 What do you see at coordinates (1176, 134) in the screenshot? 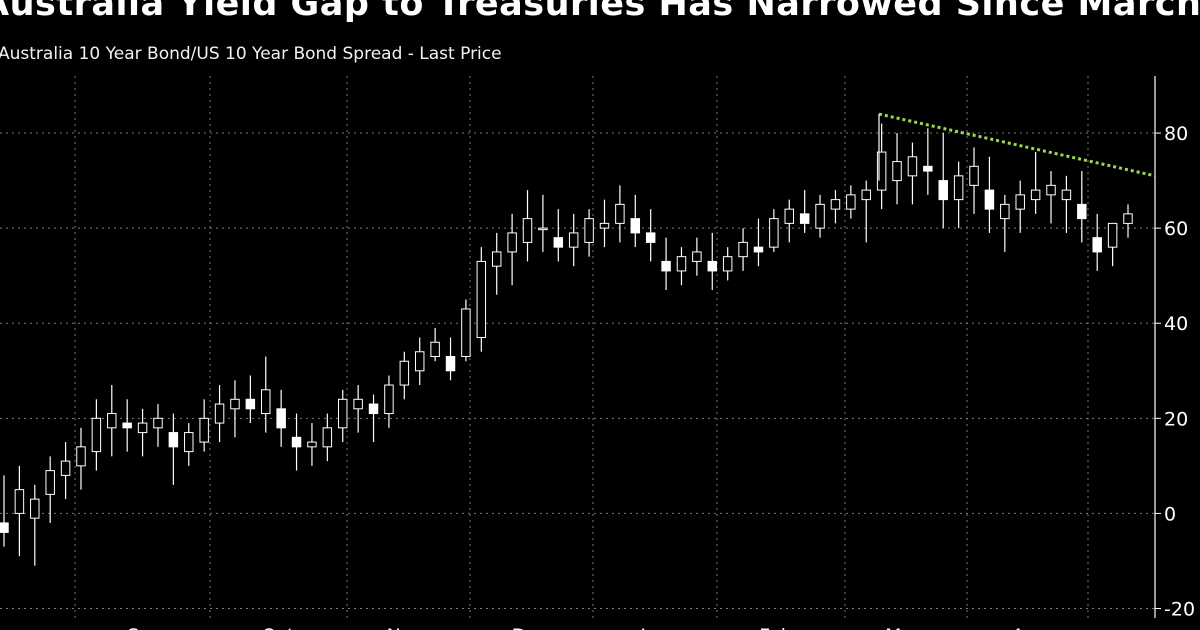
I see `y-tick-label: 80` at bounding box center [1176, 134].